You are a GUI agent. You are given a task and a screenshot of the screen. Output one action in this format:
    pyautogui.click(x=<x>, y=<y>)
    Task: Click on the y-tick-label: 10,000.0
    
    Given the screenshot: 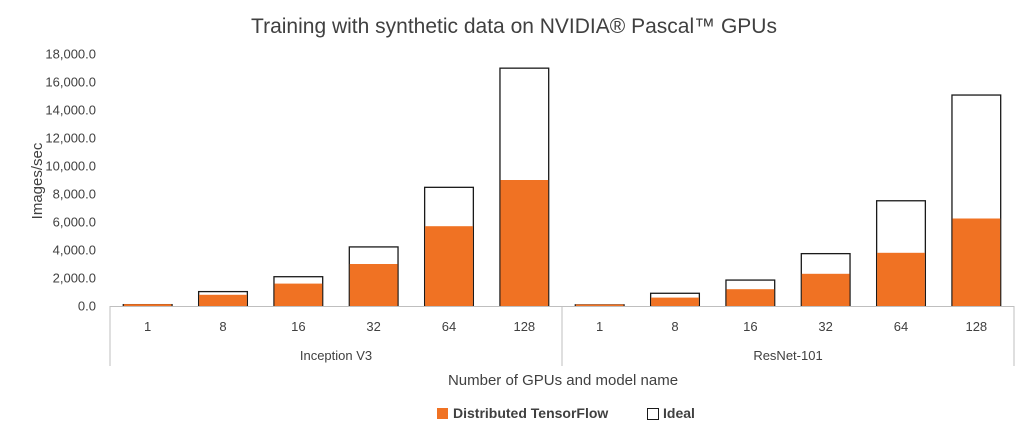 What is the action you would take?
    pyautogui.click(x=70, y=166)
    